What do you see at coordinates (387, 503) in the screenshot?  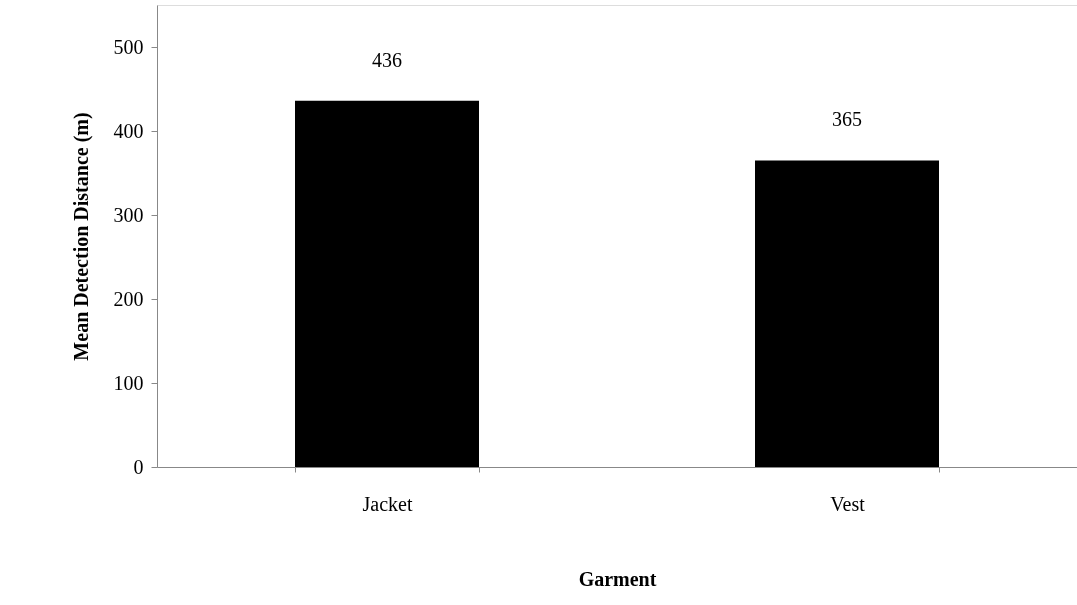 I see `x-tick-label: Jacket` at bounding box center [387, 503].